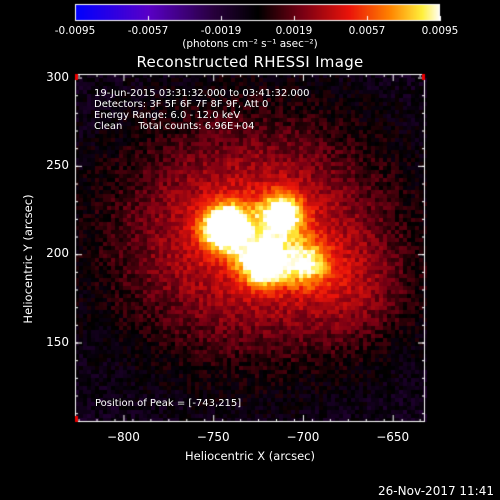  What do you see at coordinates (393, 437) in the screenshot?
I see `x-tick-label: −650` at bounding box center [393, 437].